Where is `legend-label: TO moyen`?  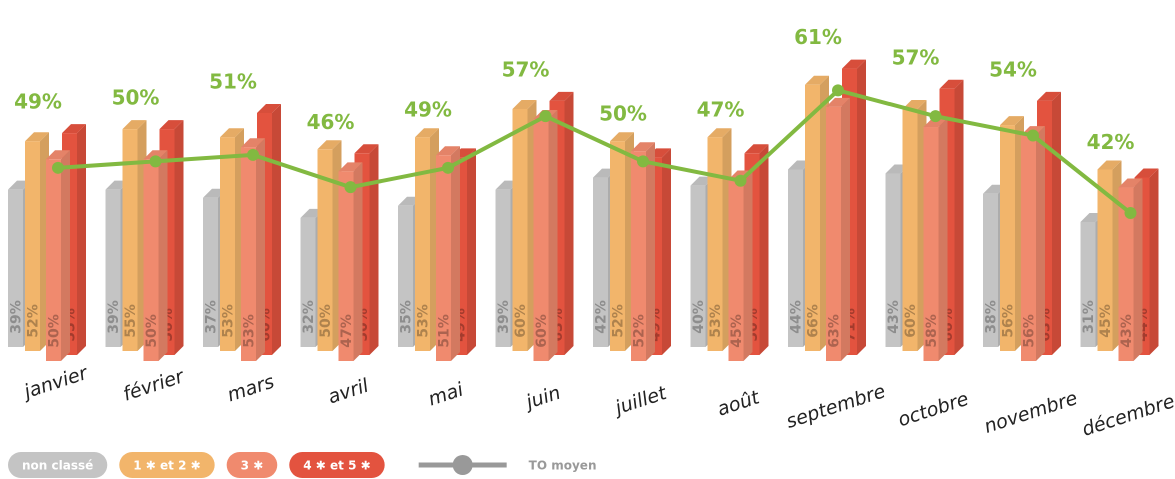 legend-label: TO moyen is located at coordinates (563, 466).